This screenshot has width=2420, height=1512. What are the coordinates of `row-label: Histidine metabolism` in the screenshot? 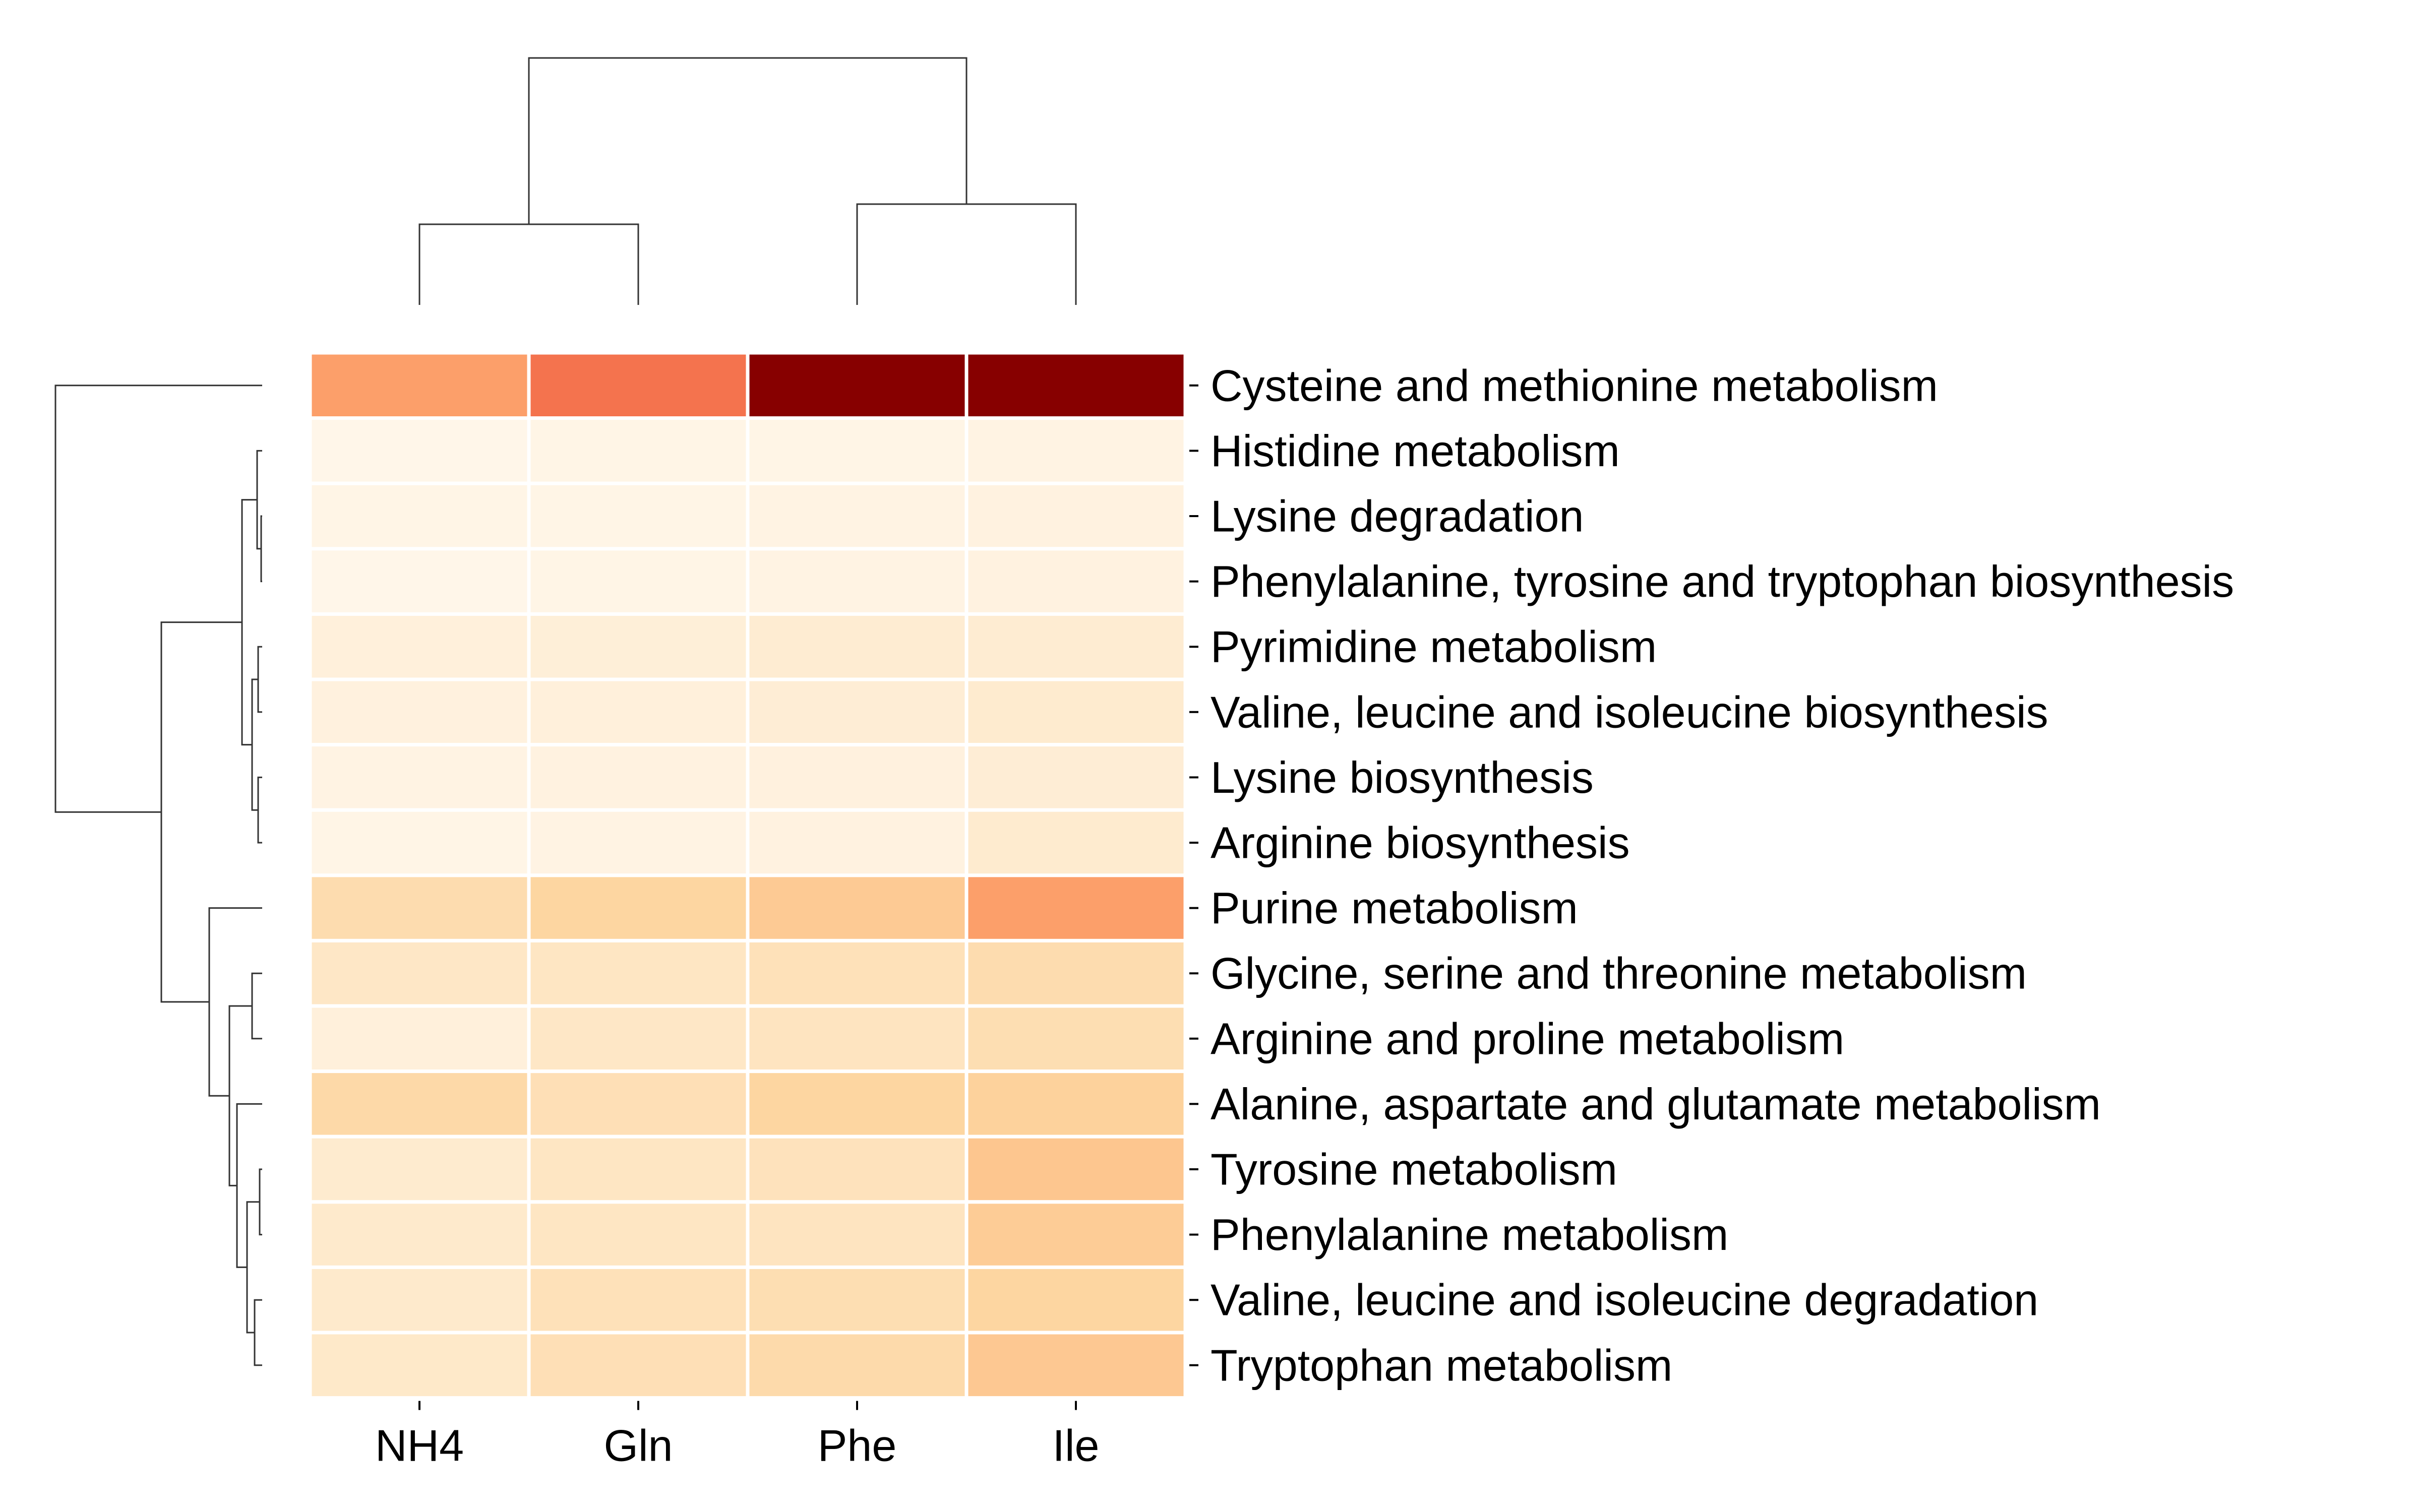 It's located at (1415, 451).